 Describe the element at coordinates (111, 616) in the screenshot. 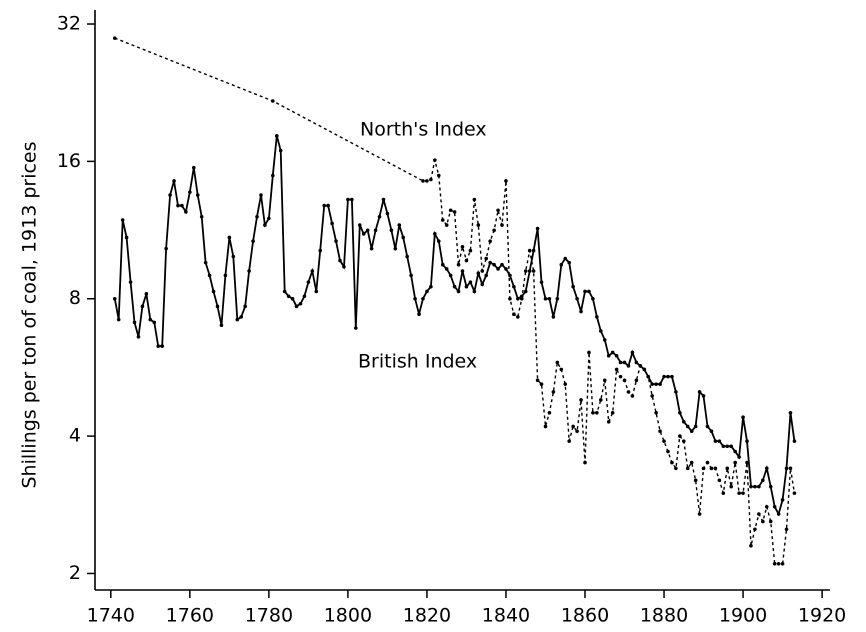

I see `x-tick-label: 1740` at that location.